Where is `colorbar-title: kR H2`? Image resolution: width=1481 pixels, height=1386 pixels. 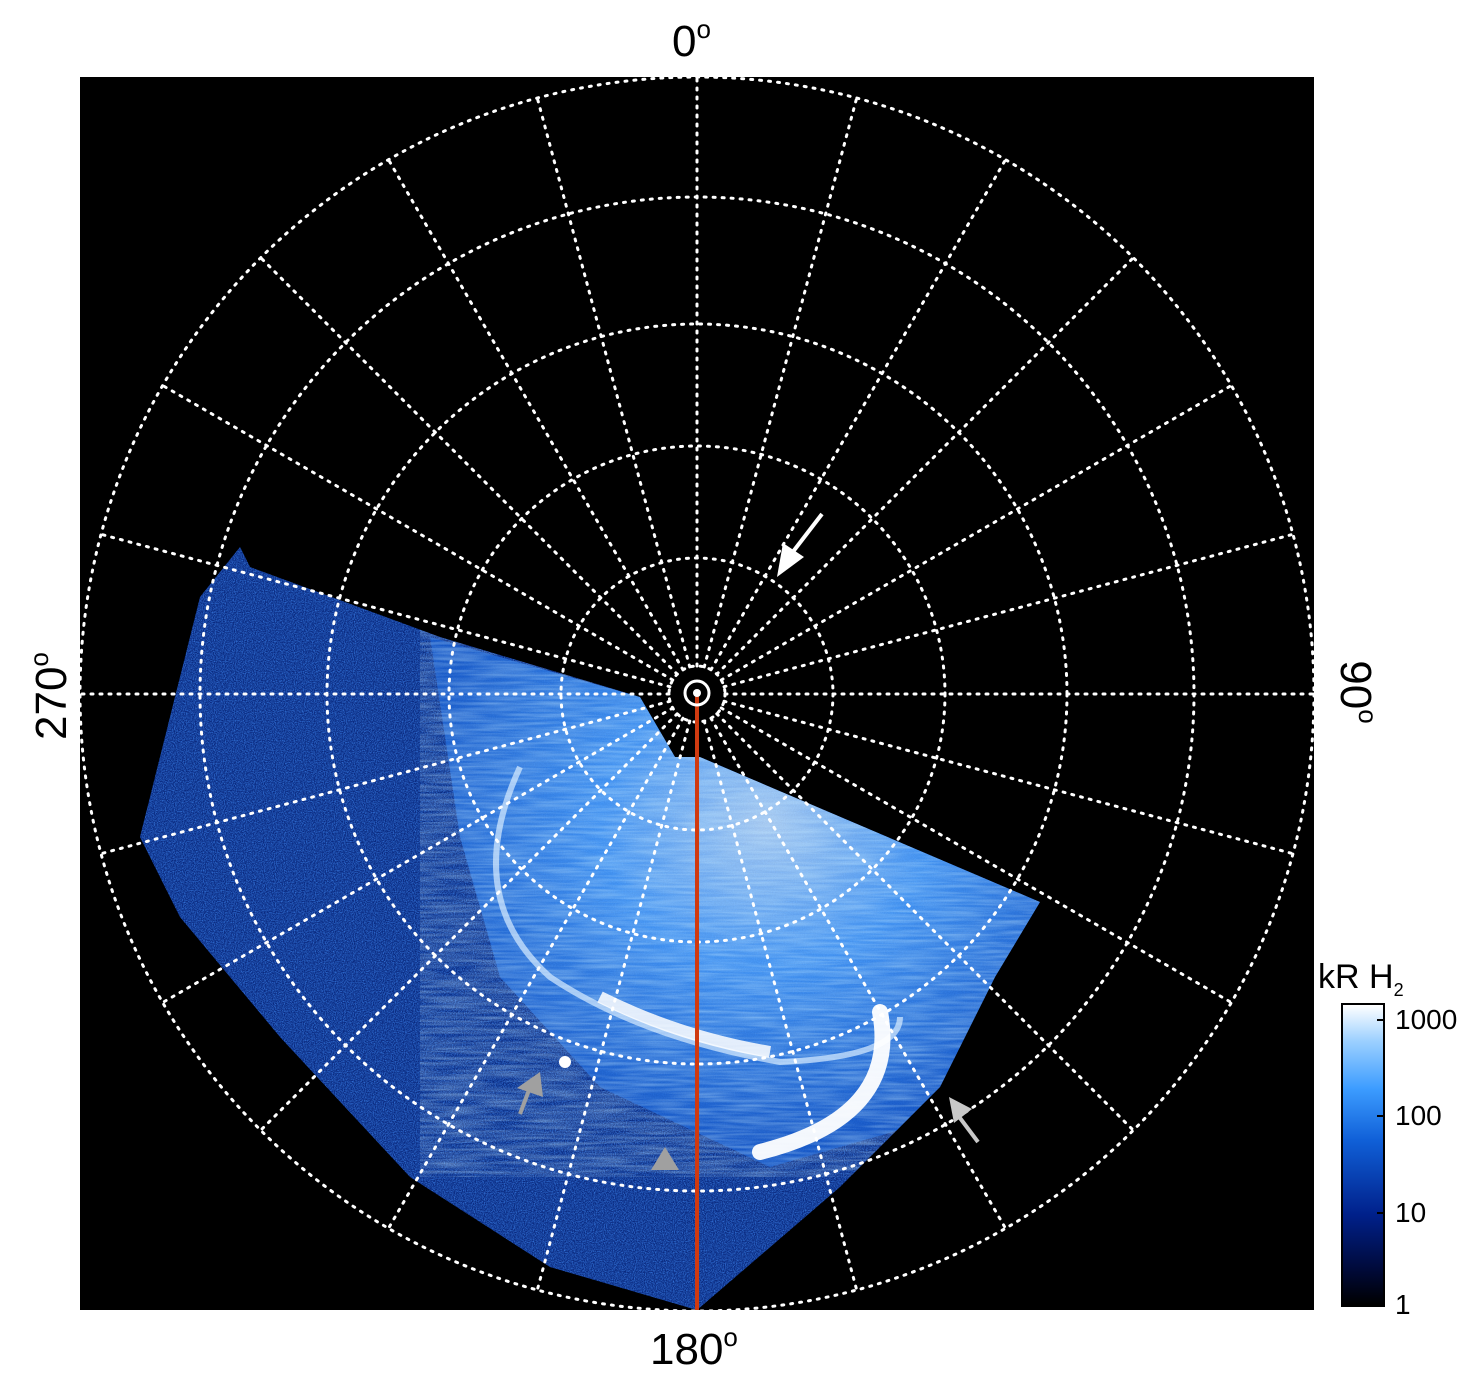 colorbar-title: kR H2 is located at coordinates (1361, 979).